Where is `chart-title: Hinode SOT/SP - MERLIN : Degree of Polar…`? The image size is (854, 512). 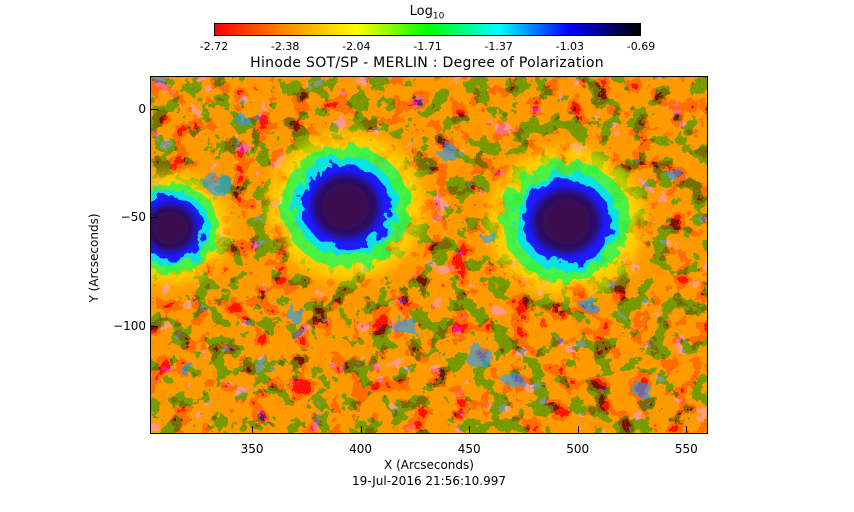
chart-title: Hinode SOT/SP - MERLIN : Degree of Polar… is located at coordinates (427, 63).